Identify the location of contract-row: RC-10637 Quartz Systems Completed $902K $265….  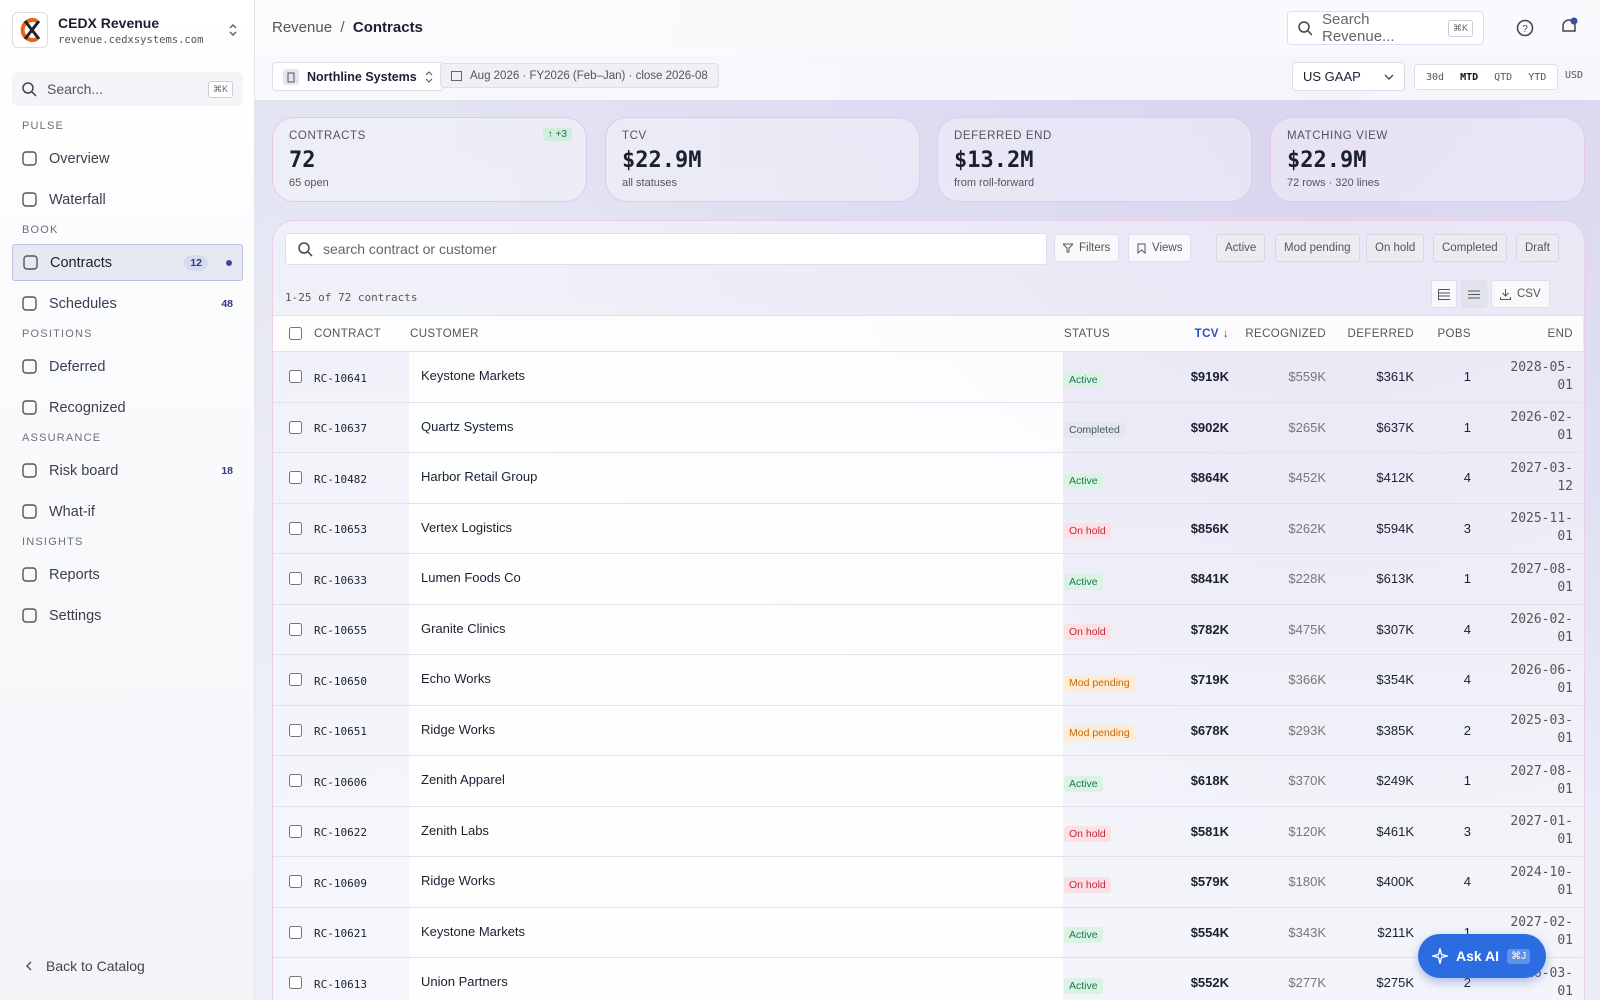
(928, 427).